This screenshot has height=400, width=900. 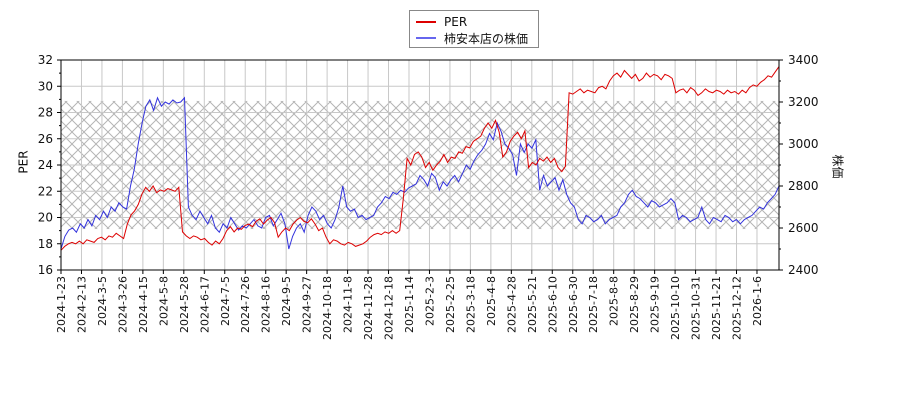 I want to click on svg-text: 18, so click(x=45, y=244).